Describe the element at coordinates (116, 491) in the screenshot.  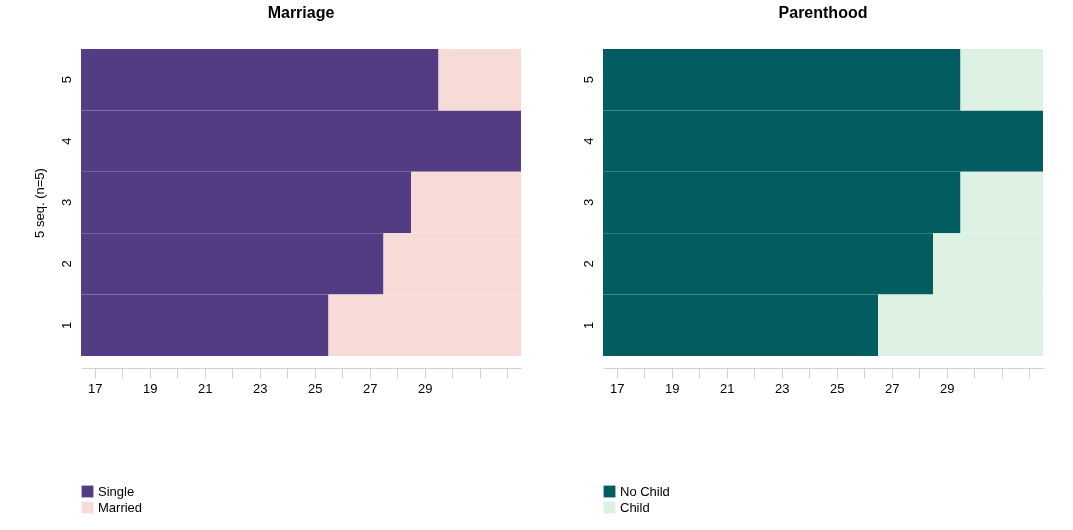
I see `legend-label: Single` at that location.